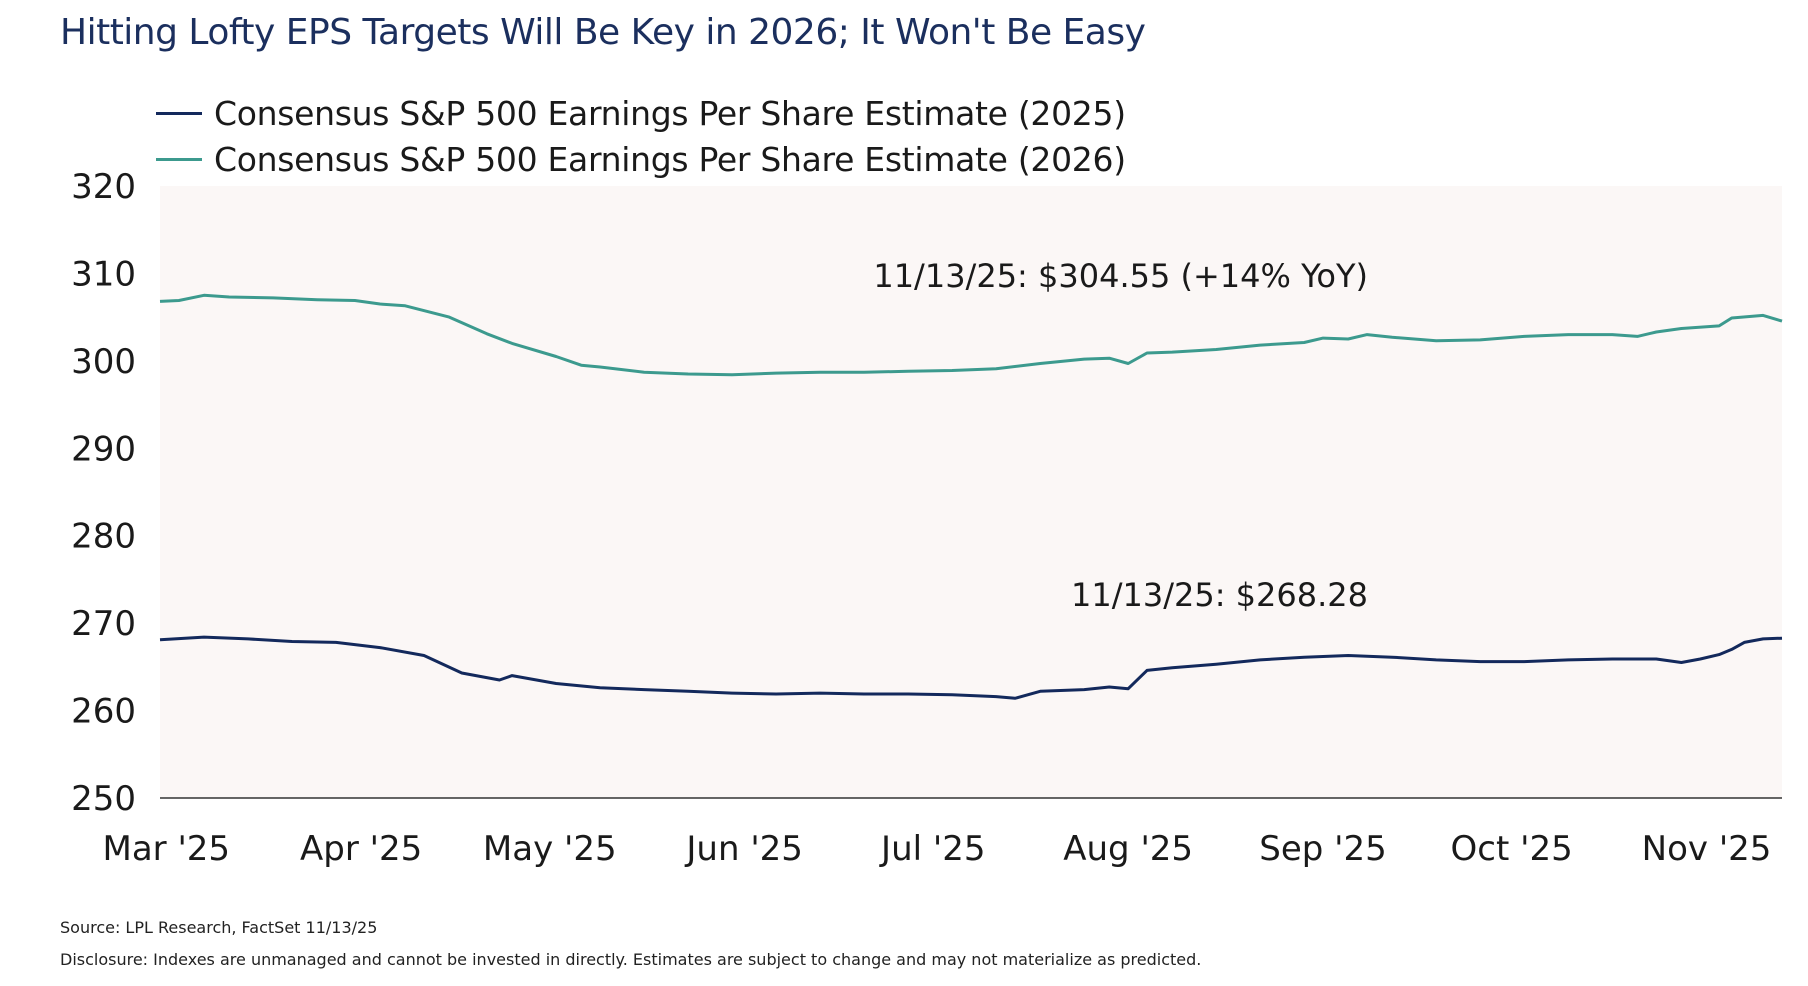  I want to click on x-tick-label: Jul '25, so click(932, 849).